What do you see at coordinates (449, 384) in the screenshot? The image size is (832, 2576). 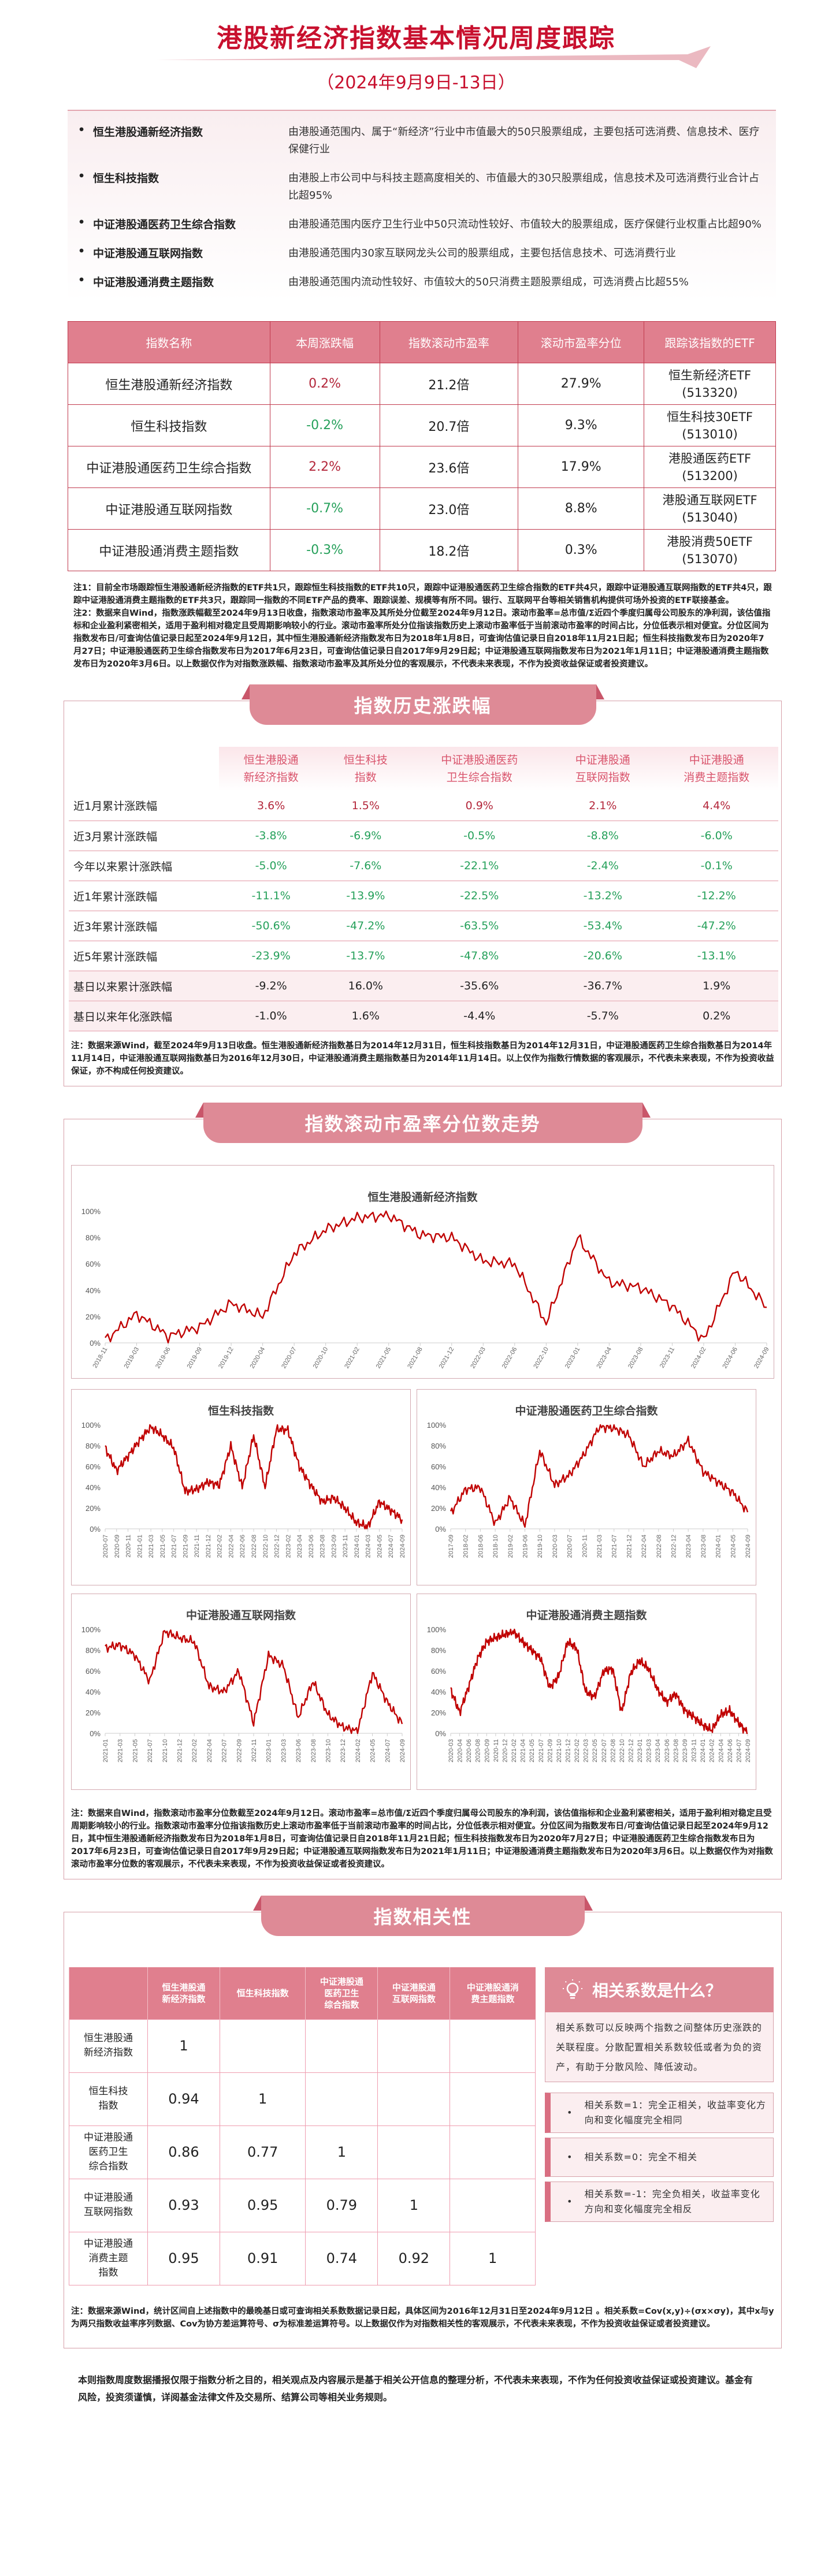 I see `pe-cell: 21.2倍` at bounding box center [449, 384].